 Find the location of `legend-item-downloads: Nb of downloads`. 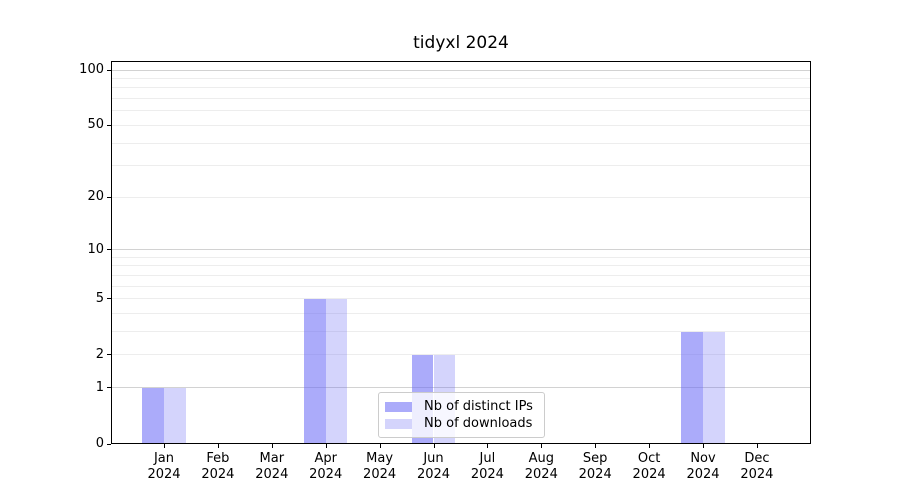

legend-item-downloads: Nb of downloads is located at coordinates (461, 423).